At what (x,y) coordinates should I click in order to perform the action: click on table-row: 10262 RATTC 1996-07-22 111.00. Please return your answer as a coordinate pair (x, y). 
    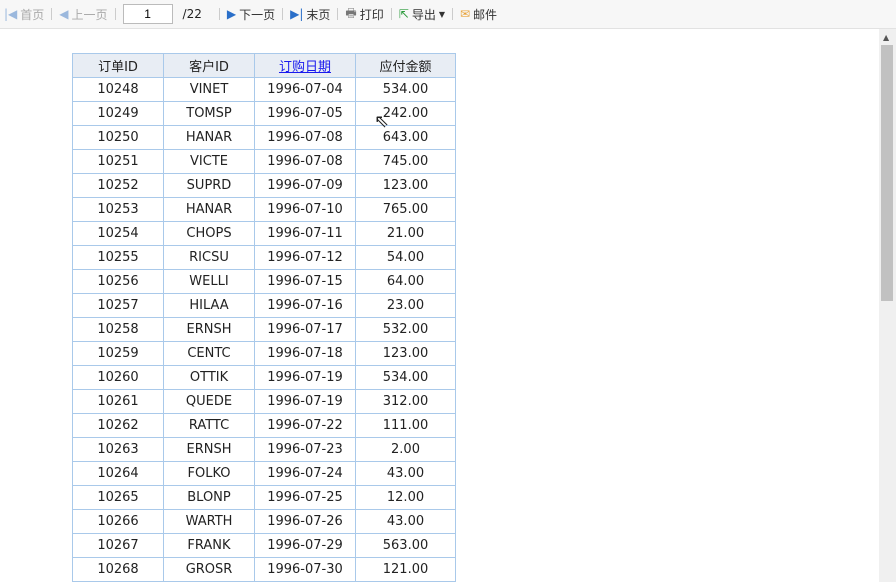
    Looking at the image, I should click on (264, 425).